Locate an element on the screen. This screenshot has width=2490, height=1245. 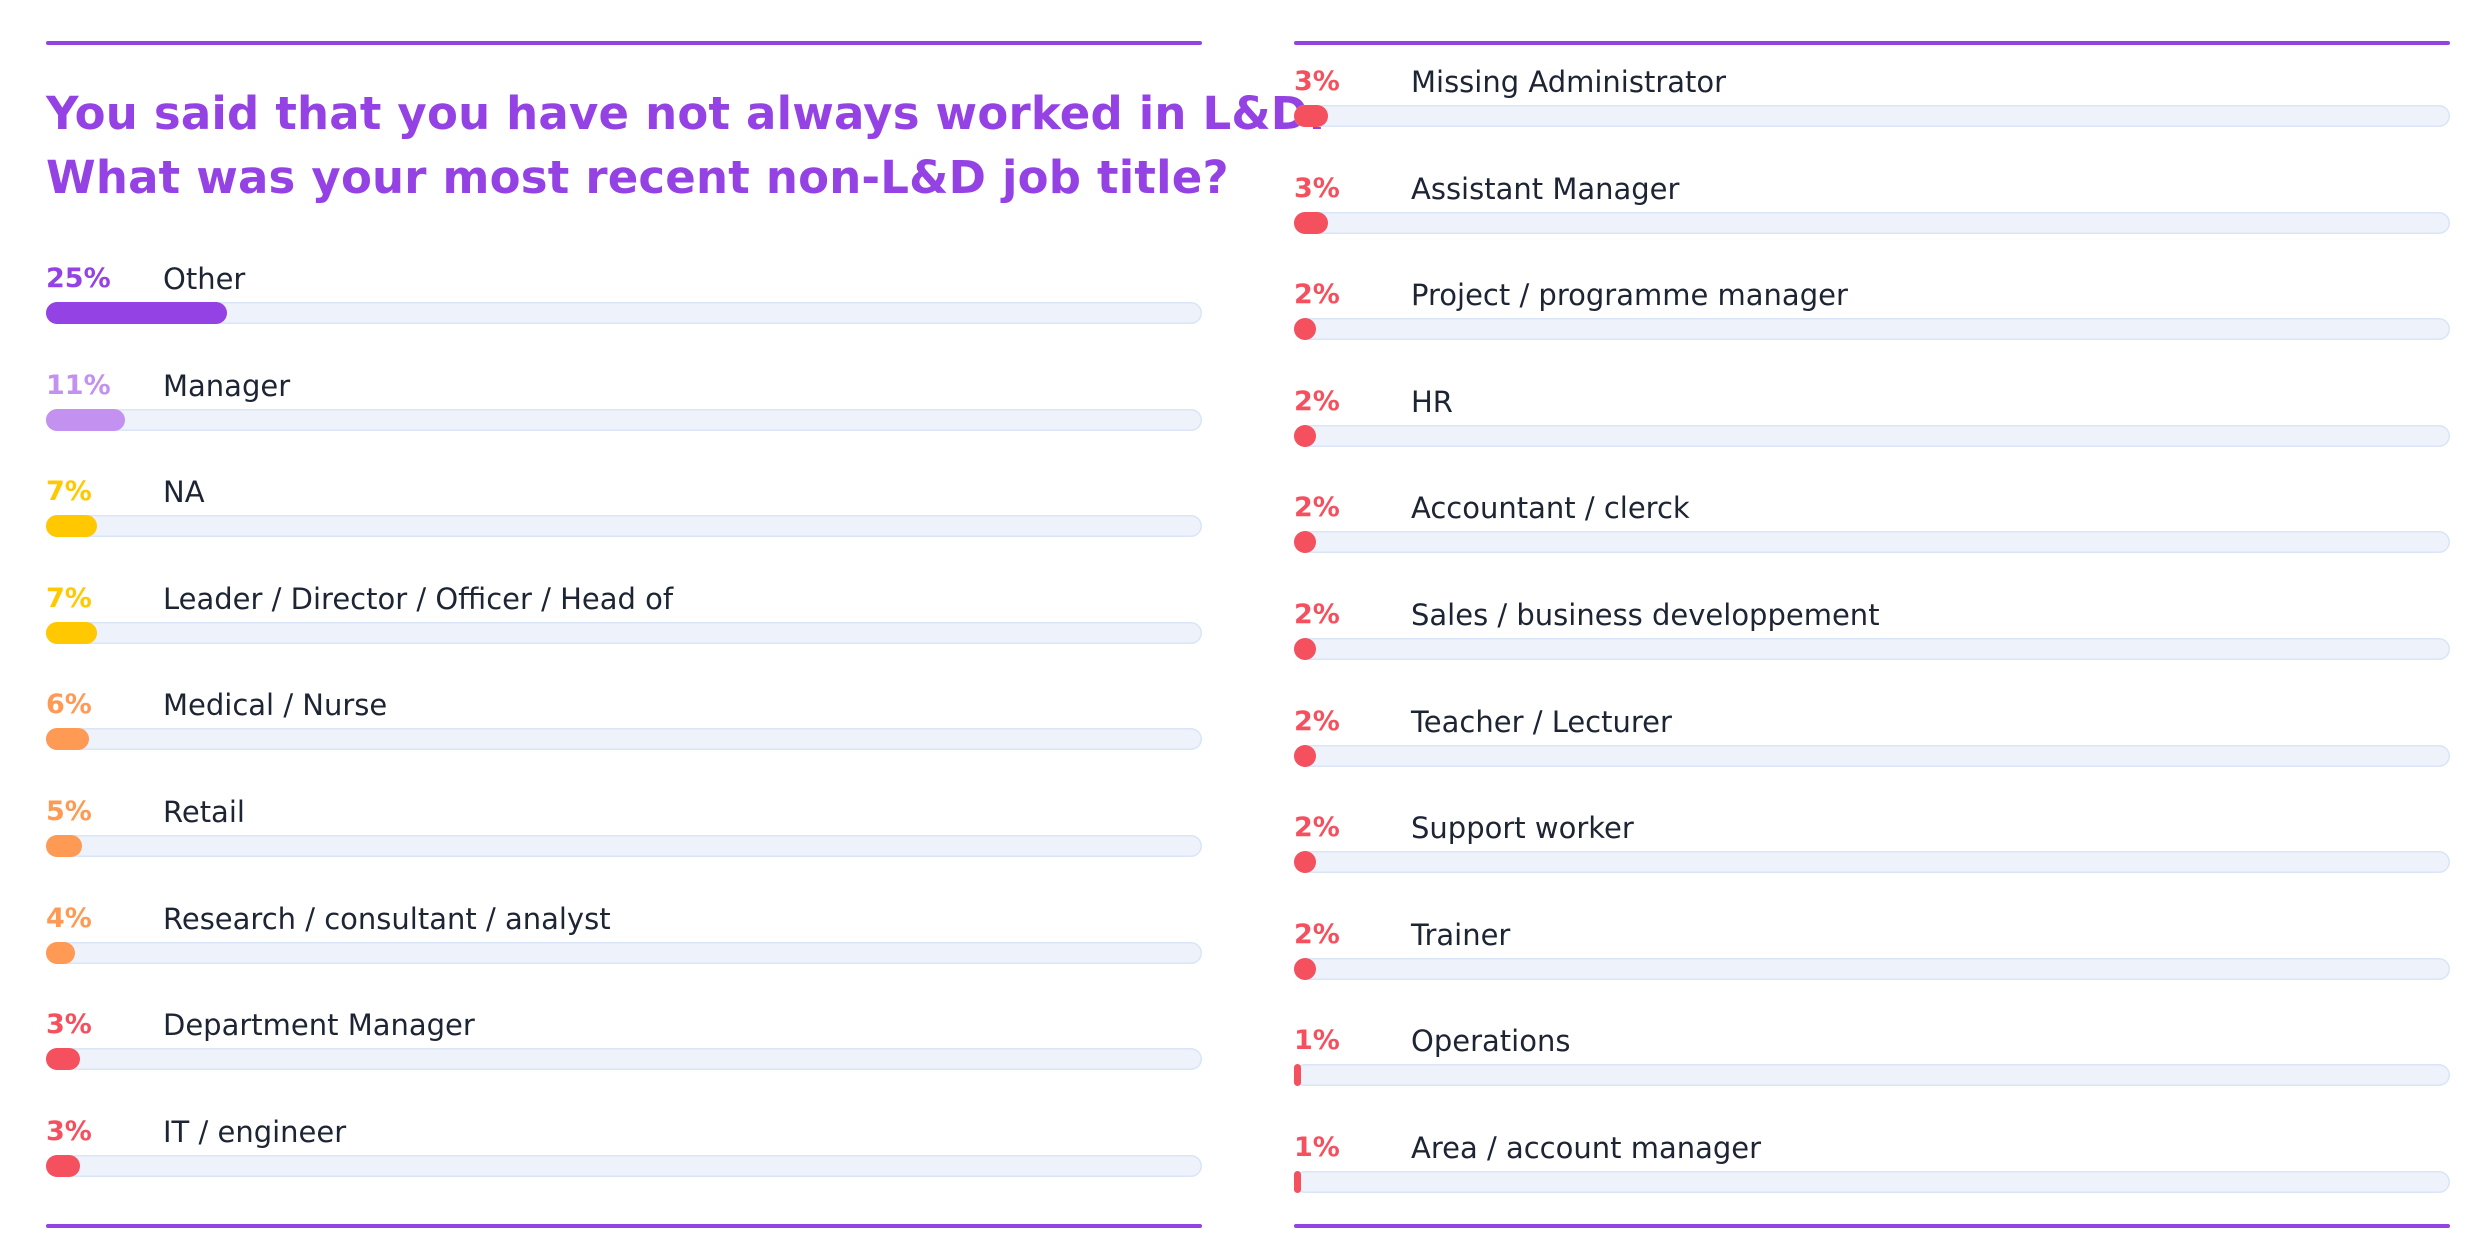
category-label: Project / programme manager is located at coordinates (1629, 295).